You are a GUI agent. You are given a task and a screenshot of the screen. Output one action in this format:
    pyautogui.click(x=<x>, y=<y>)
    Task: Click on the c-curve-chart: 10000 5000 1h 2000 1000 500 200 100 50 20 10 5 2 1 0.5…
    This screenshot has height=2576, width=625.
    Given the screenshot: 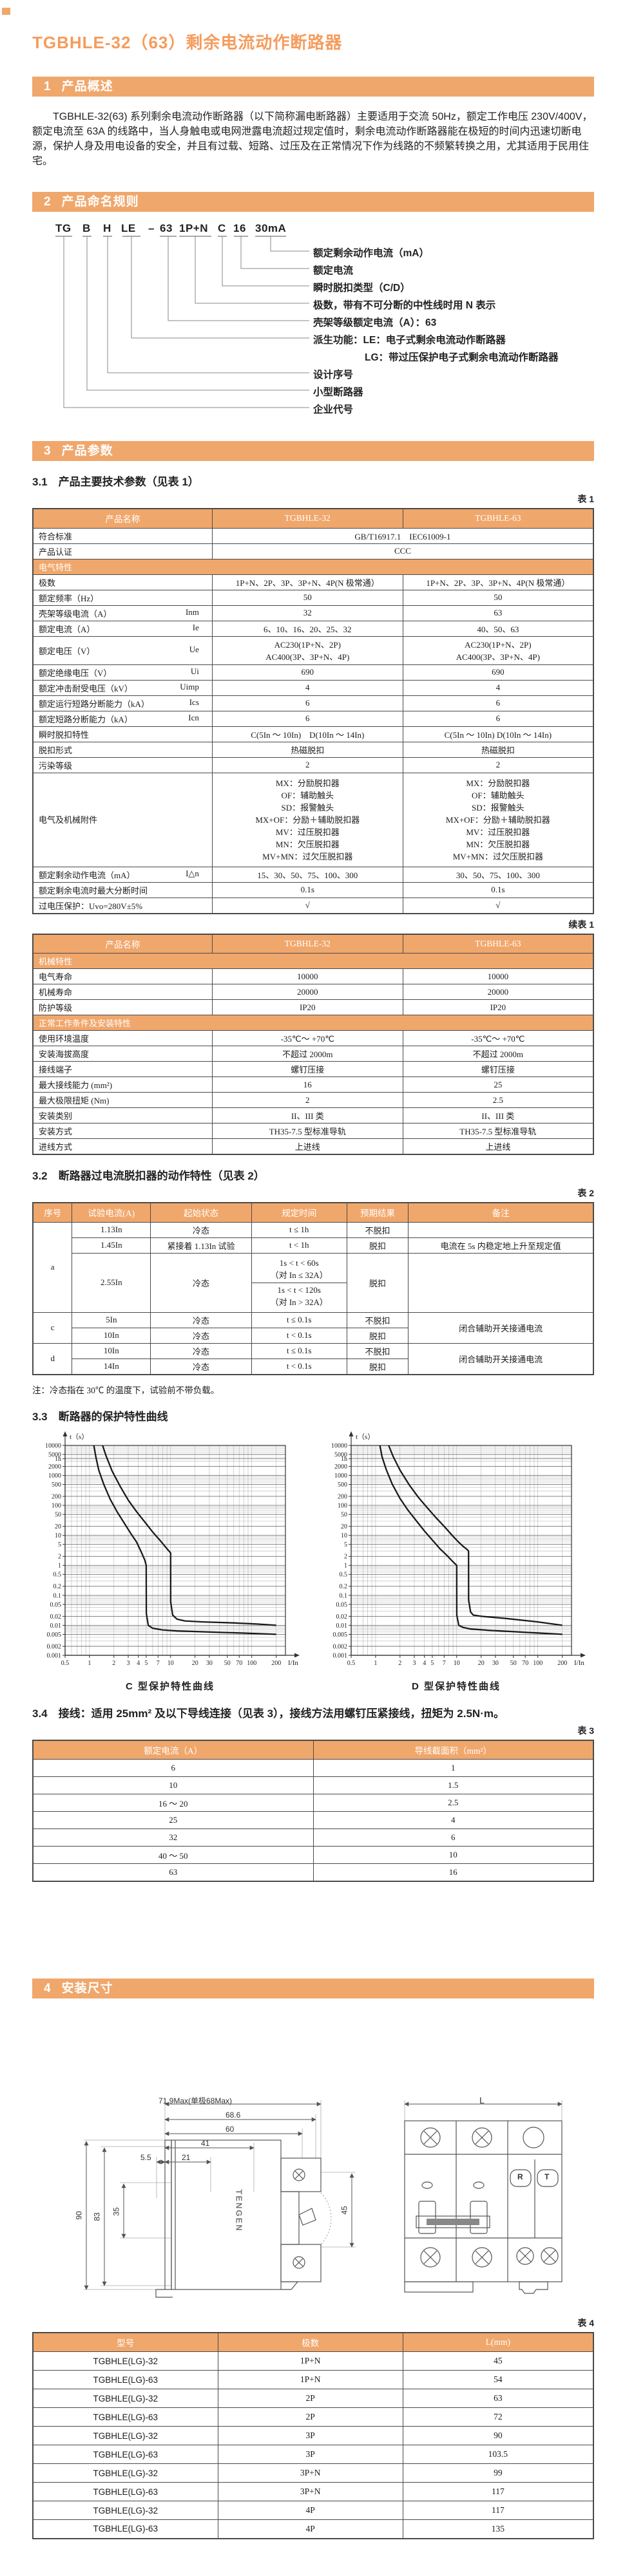 What is the action you would take?
    pyautogui.click(x=170, y=1553)
    